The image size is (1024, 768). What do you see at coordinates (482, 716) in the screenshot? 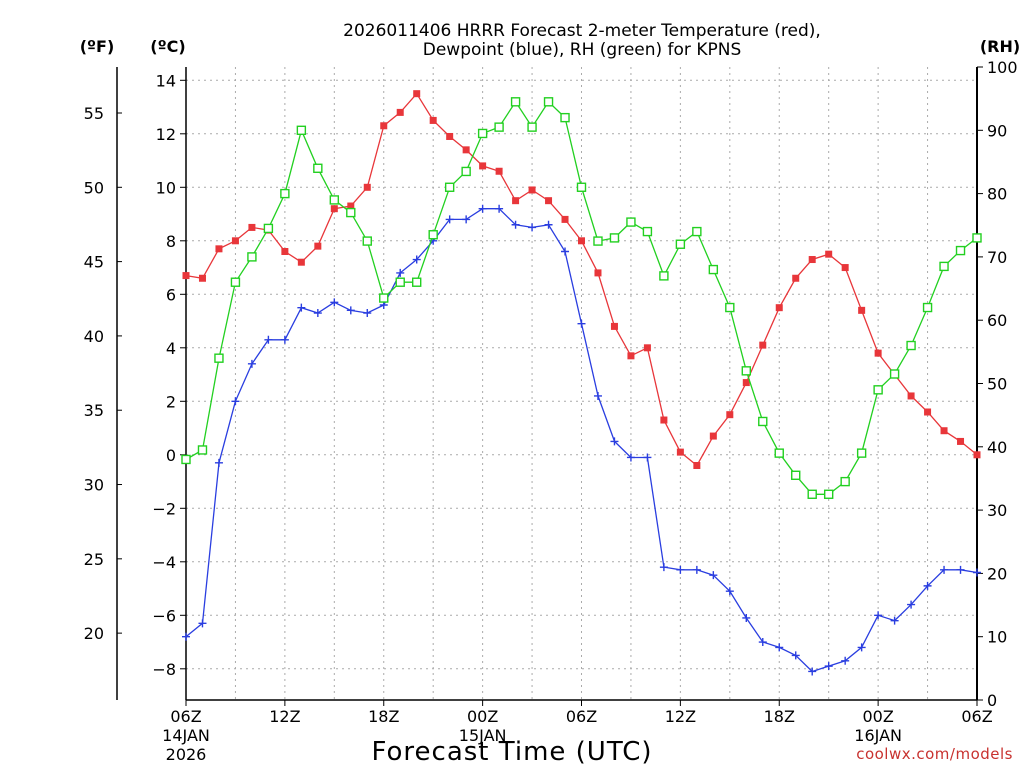
I see `time-tick-label: 00Z` at bounding box center [482, 716].